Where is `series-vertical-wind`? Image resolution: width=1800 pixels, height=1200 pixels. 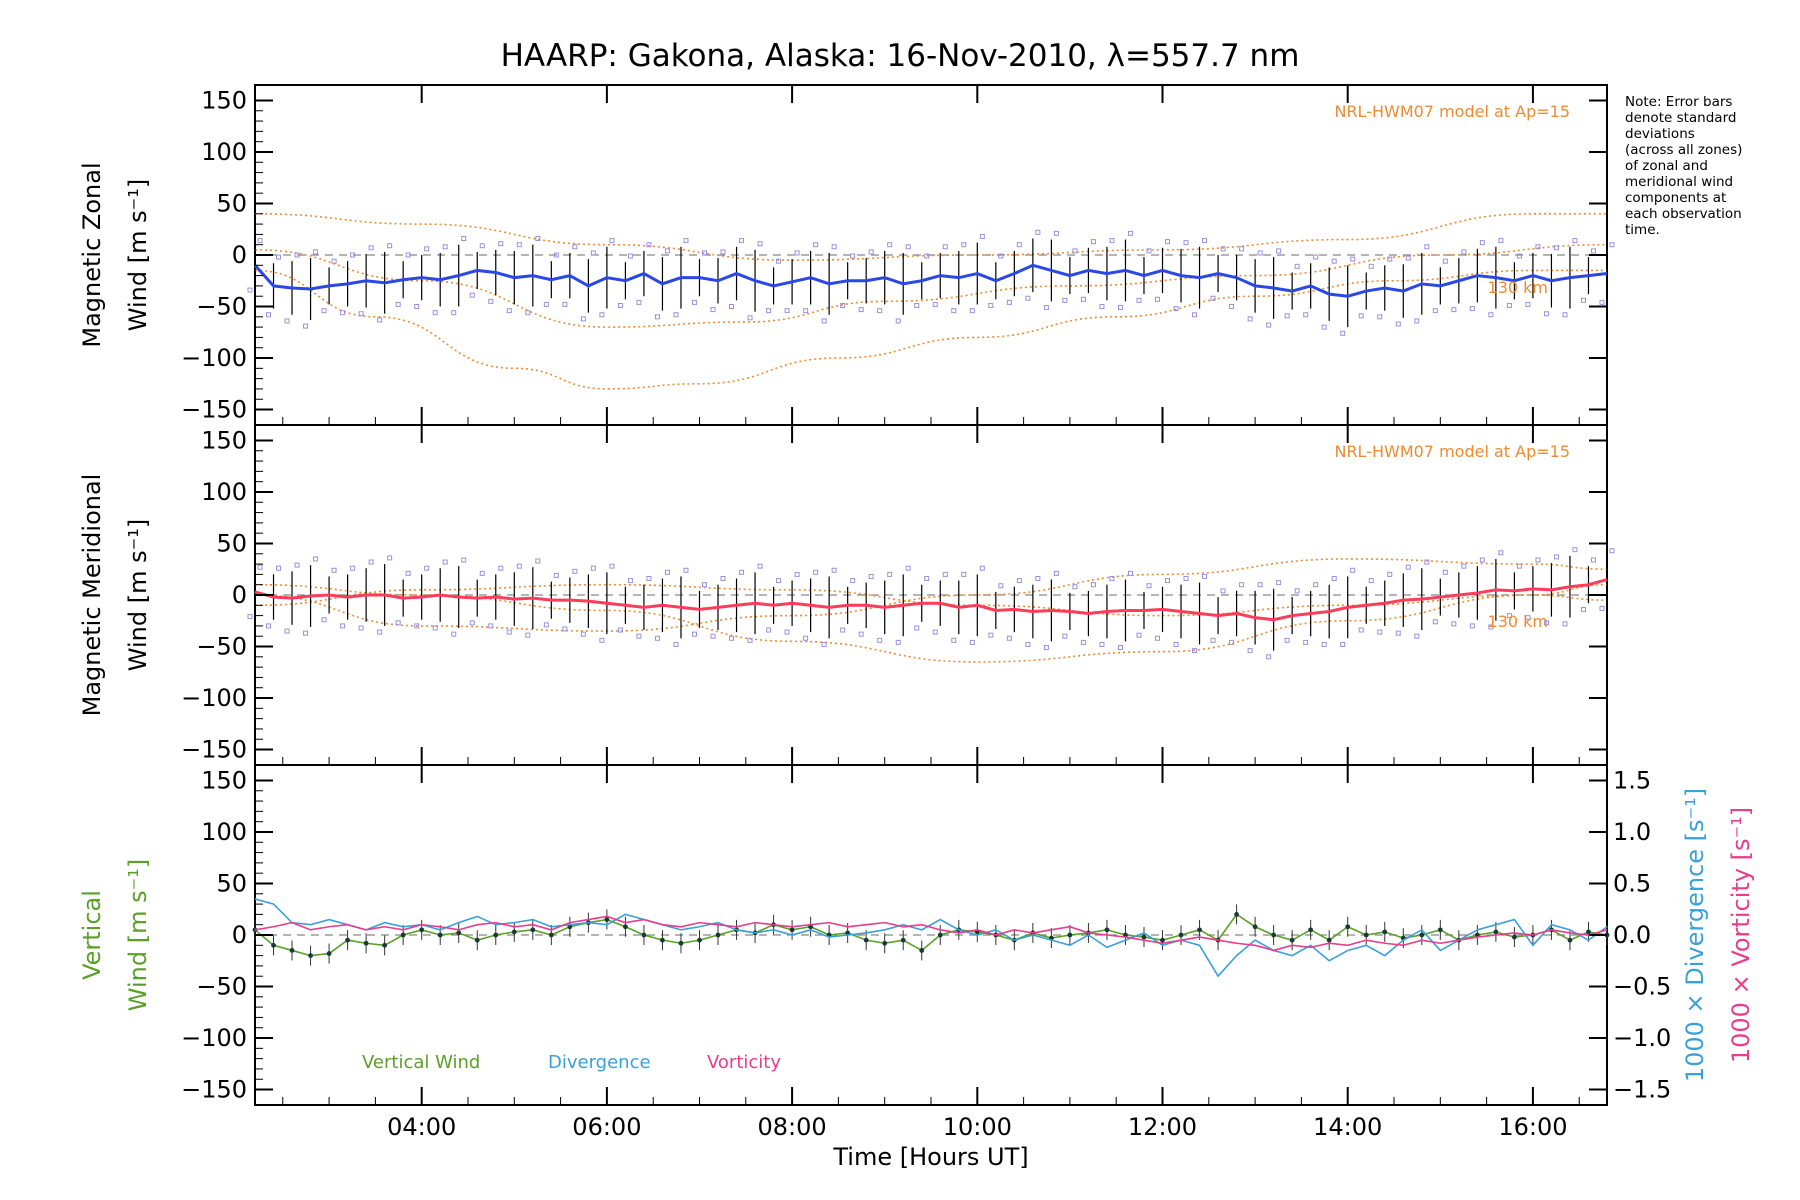
series-vertical-wind is located at coordinates (931, 935).